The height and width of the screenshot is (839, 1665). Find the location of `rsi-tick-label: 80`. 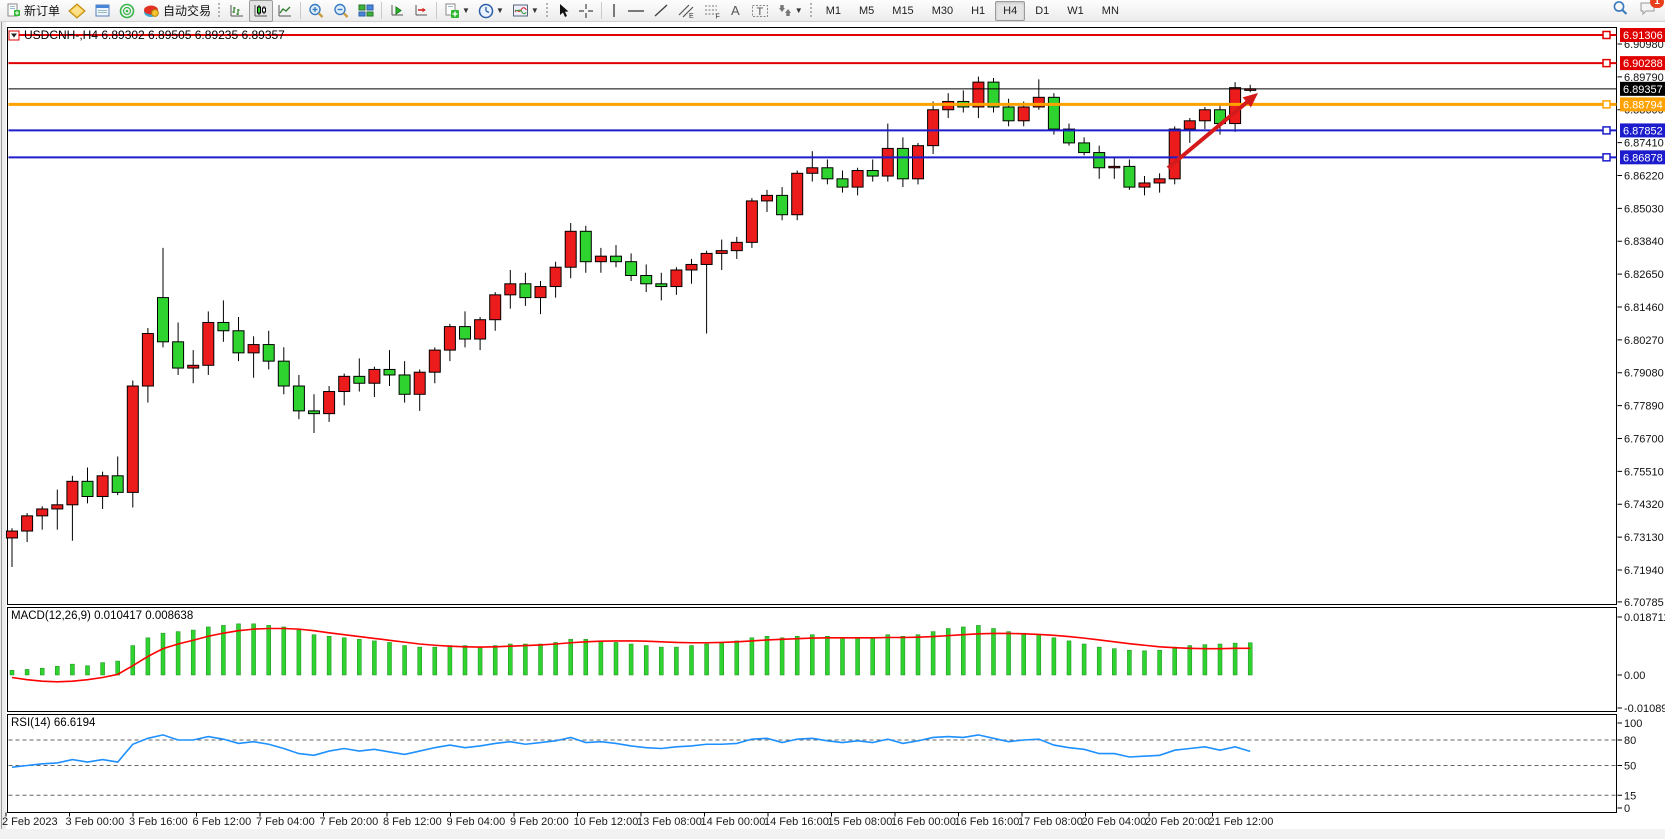

rsi-tick-label: 80 is located at coordinates (1630, 741).